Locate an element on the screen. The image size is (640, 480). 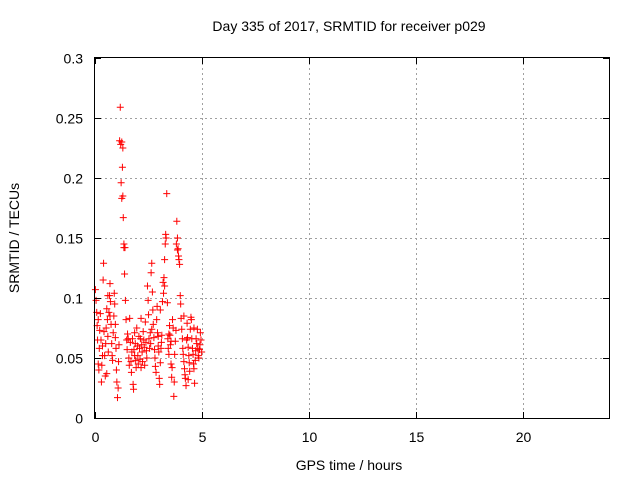
y-tick-label: 0.2 is located at coordinates (74, 179).